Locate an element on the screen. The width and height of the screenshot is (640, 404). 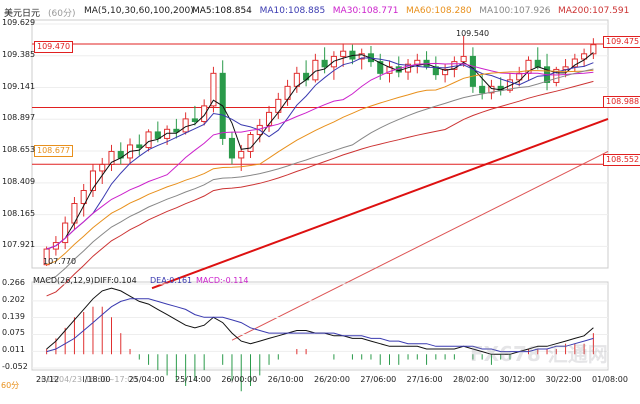
price-tag-108677: 108.677 is located at coordinates (54, 151).